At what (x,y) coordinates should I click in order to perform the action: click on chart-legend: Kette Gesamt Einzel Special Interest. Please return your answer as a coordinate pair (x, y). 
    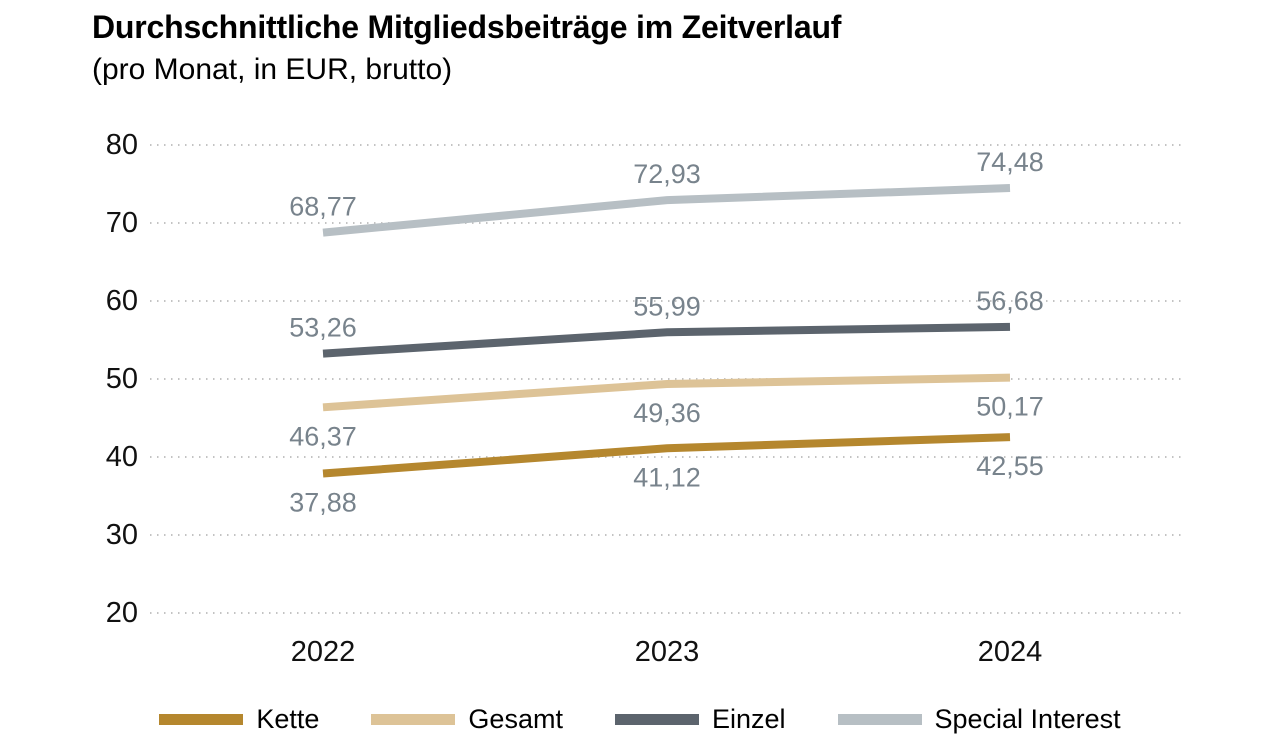
    Looking at the image, I should click on (640, 719).